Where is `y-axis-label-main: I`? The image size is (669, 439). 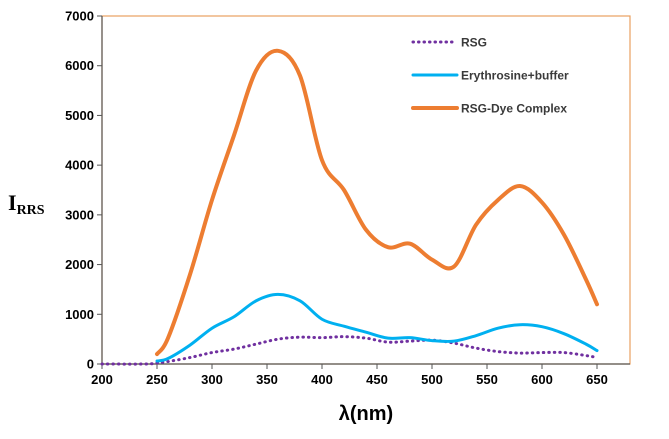 y-axis-label-main: I is located at coordinates (12, 202).